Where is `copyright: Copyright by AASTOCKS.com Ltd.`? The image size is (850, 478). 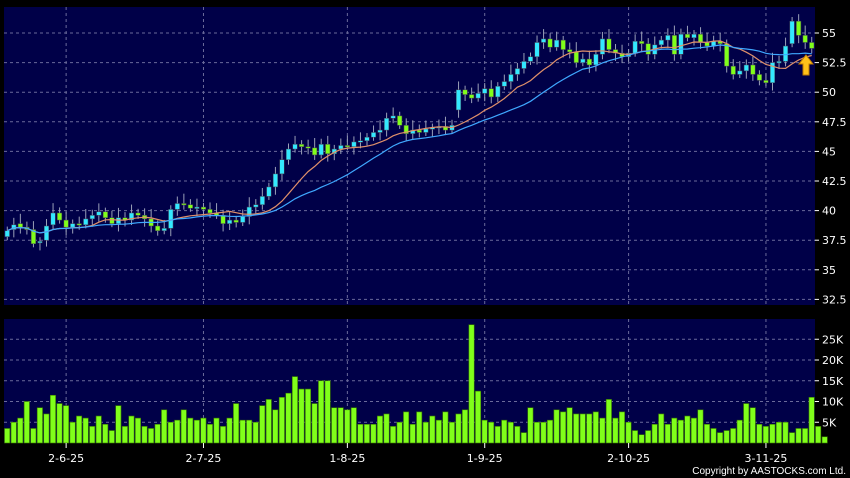 copyright: Copyright by AASTOCKS.com Ltd. is located at coordinates (769, 471).